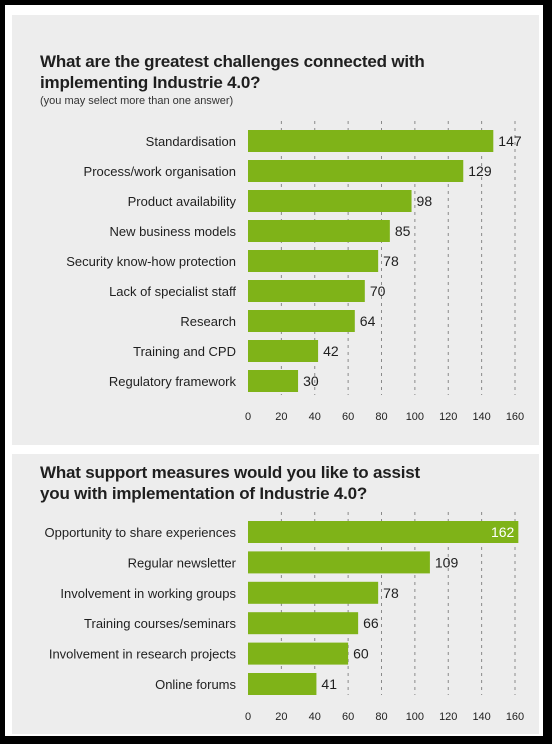  Describe the element at coordinates (160, 171) in the screenshot. I see `category-label: Process/work organisation` at that location.